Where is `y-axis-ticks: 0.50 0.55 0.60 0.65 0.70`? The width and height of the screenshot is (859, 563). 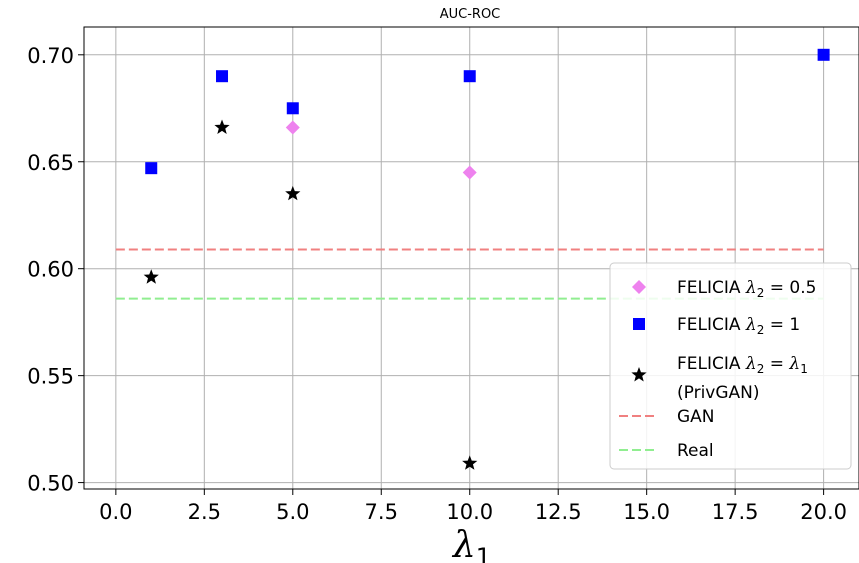 y-axis-ticks: 0.50 0.55 0.60 0.65 0.70 is located at coordinates (55, 270).